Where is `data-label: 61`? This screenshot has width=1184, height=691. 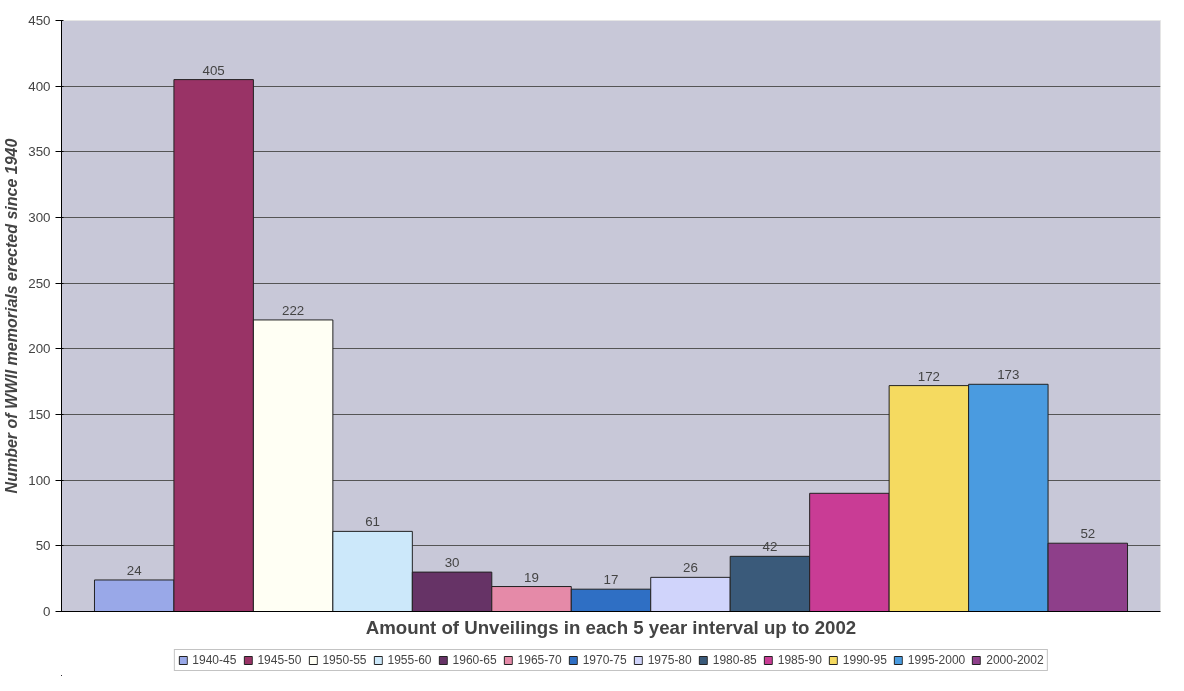
data-label: 61 is located at coordinates (373, 522).